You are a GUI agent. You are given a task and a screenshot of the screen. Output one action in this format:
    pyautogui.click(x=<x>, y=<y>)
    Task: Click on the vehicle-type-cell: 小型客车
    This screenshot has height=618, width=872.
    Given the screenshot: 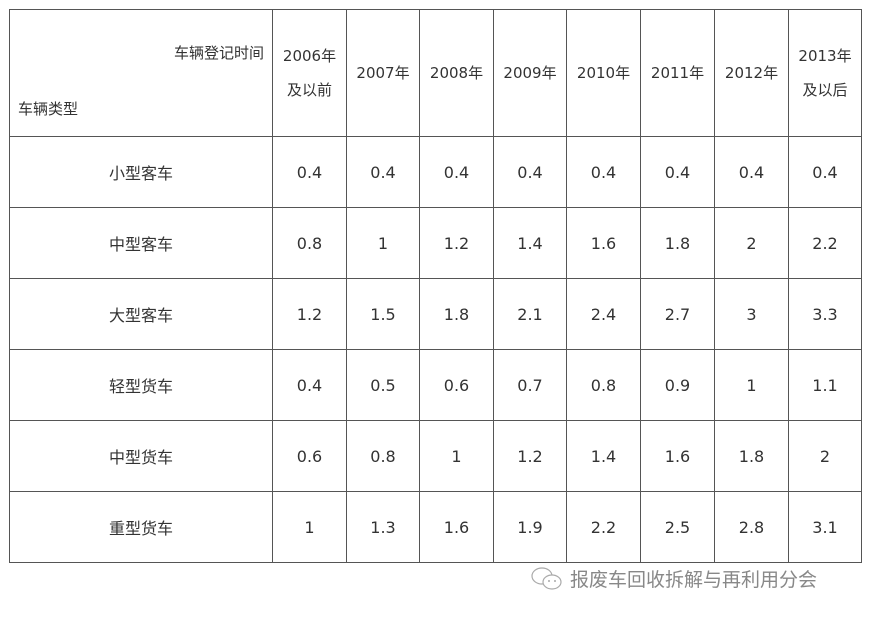 What is the action you would take?
    pyautogui.click(x=141, y=172)
    